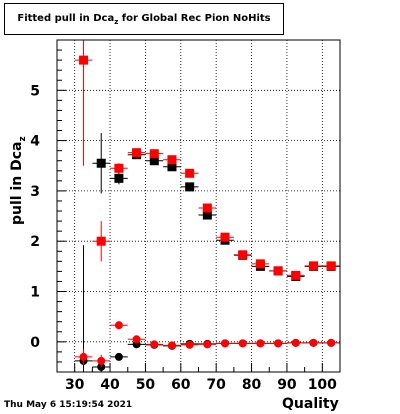 This screenshot has width=400, height=414. What do you see at coordinates (116, 22) in the screenshot?
I see `title-sub: z` at bounding box center [116, 22].